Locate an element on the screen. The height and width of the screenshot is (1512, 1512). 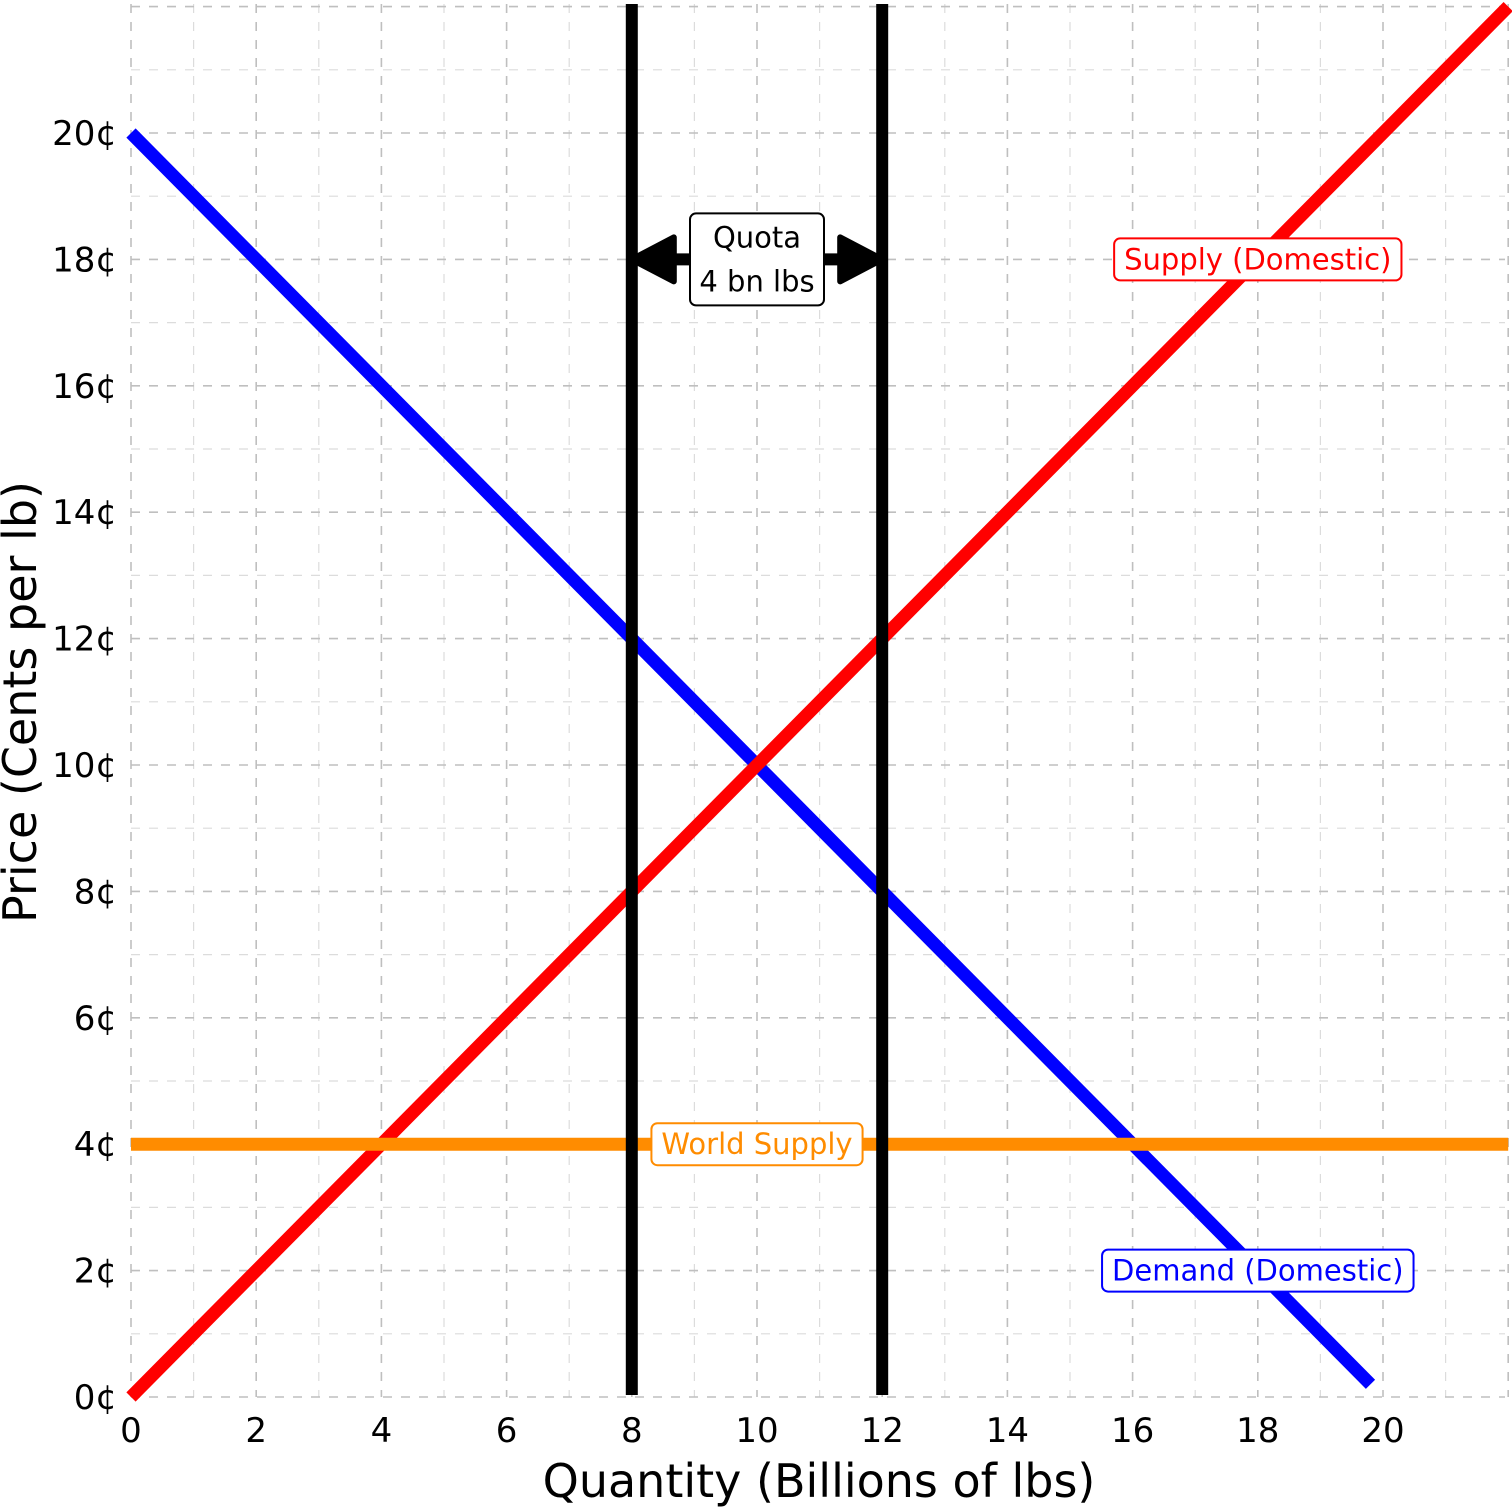
y-tick-label: 18¢ is located at coordinates (84, 260).